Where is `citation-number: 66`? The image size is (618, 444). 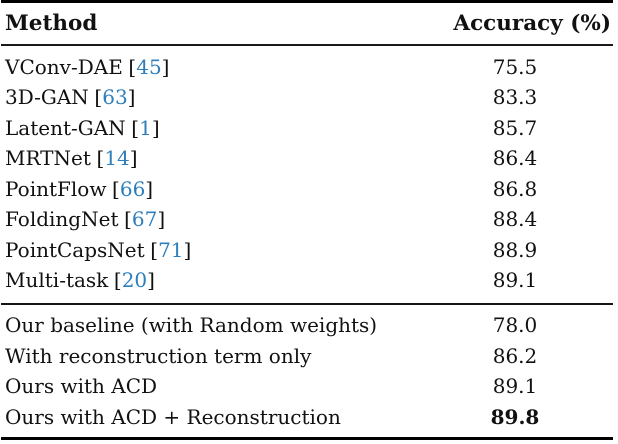
citation-number: 66 is located at coordinates (132, 188).